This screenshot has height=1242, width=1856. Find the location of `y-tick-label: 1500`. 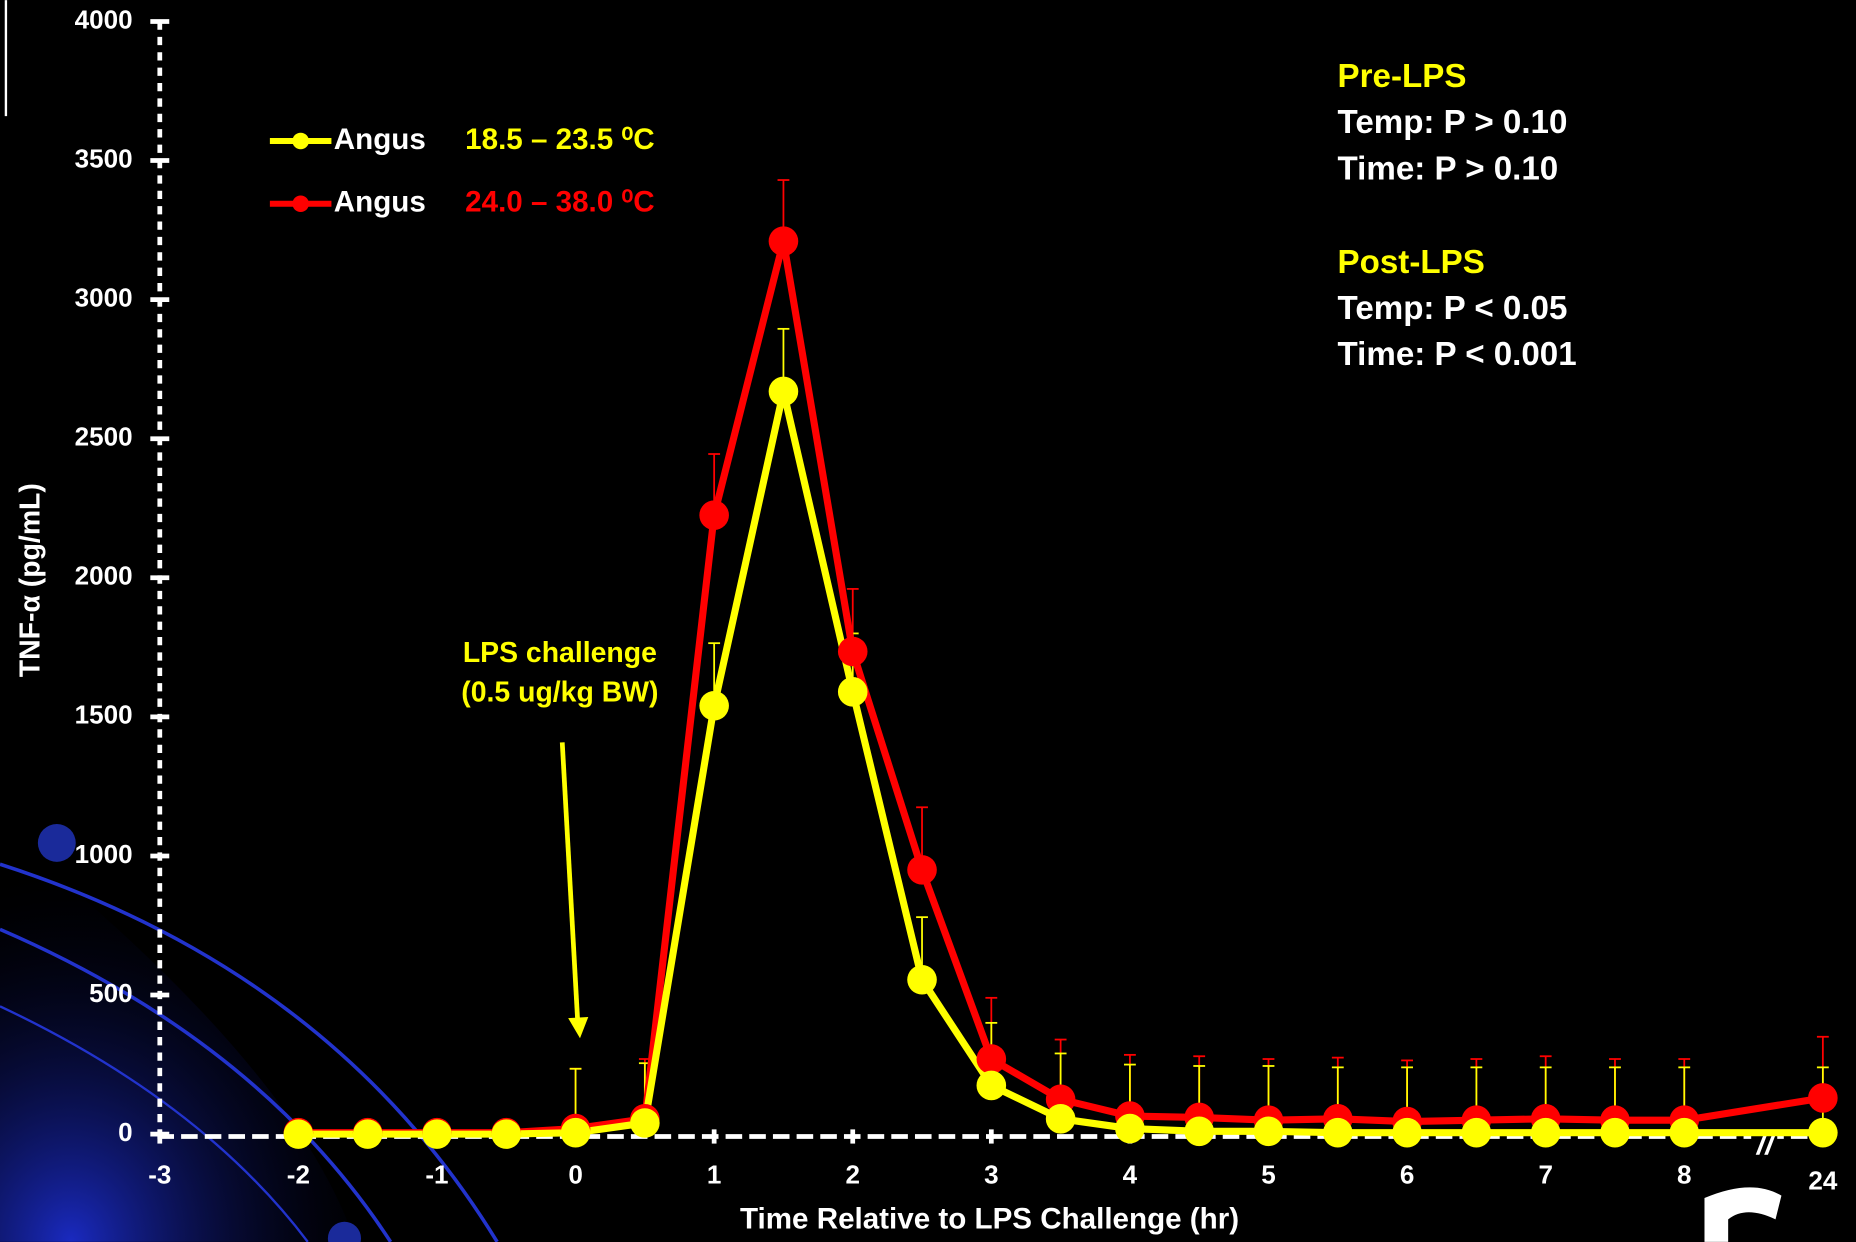

y-tick-label: 1500 is located at coordinates (104, 715).